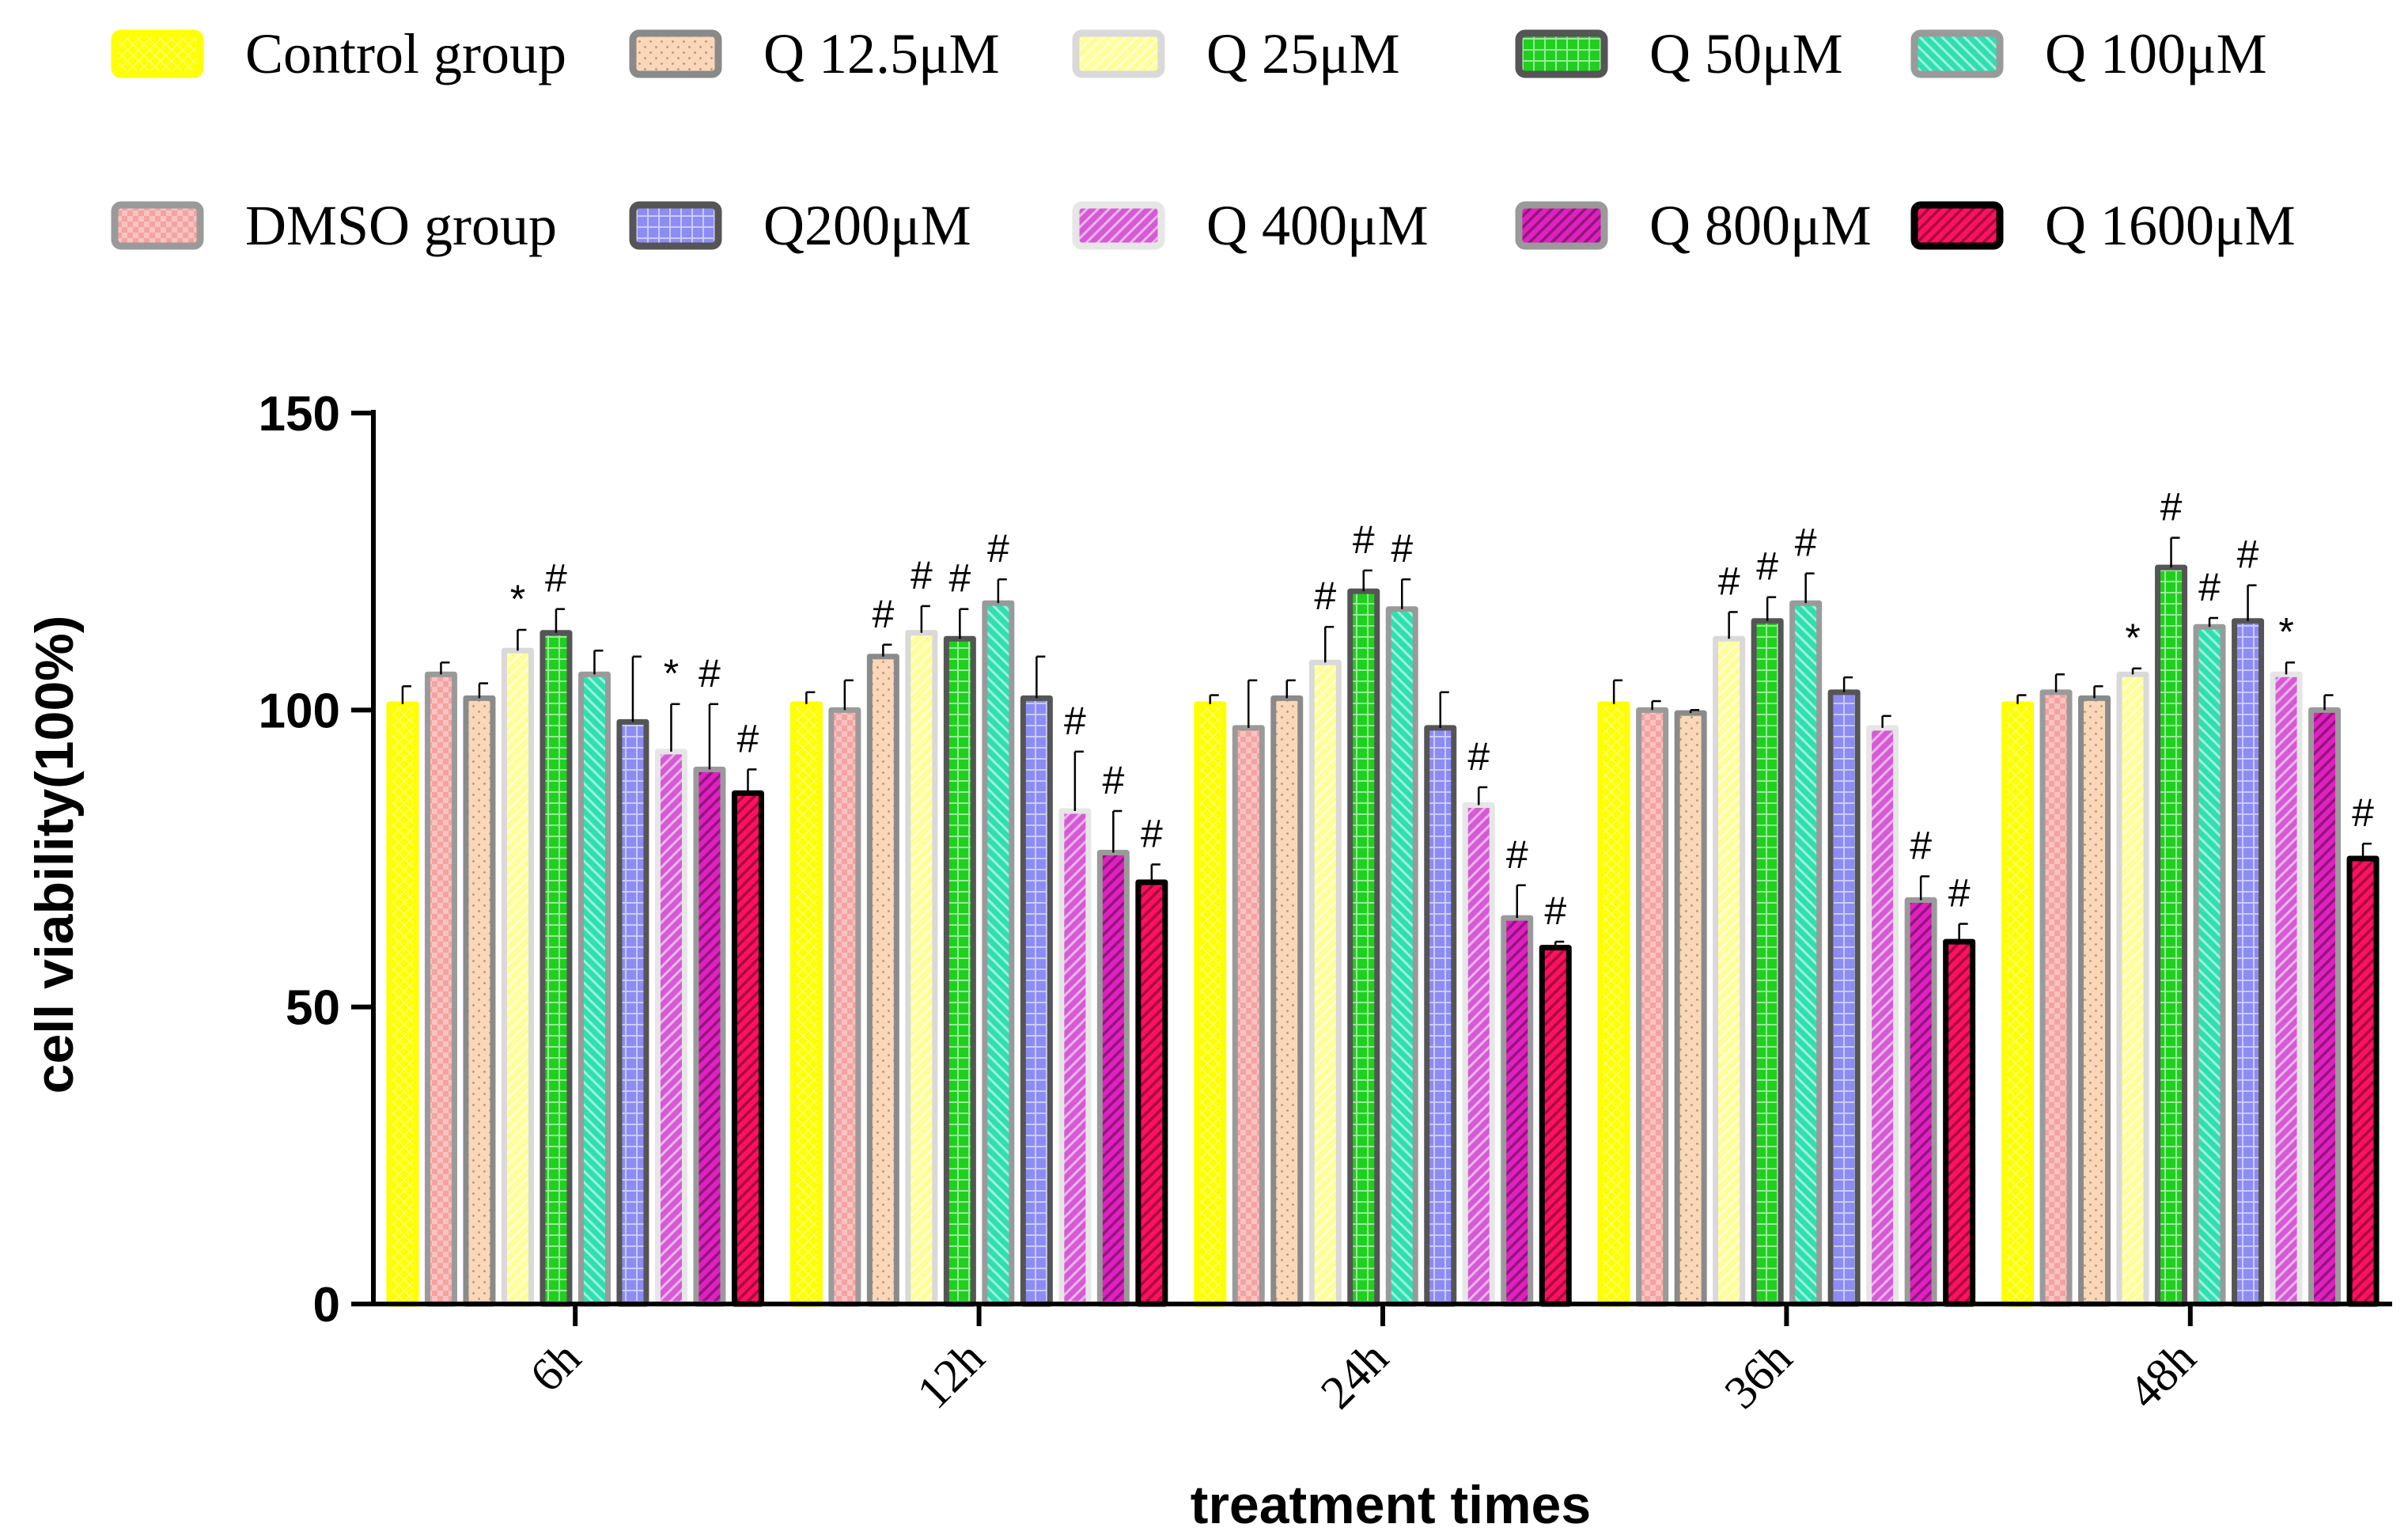 This screenshot has height=1539, width=2408. Describe the element at coordinates (978, 916) in the screenshot. I see `bar-group: # # # # # # #` at that location.